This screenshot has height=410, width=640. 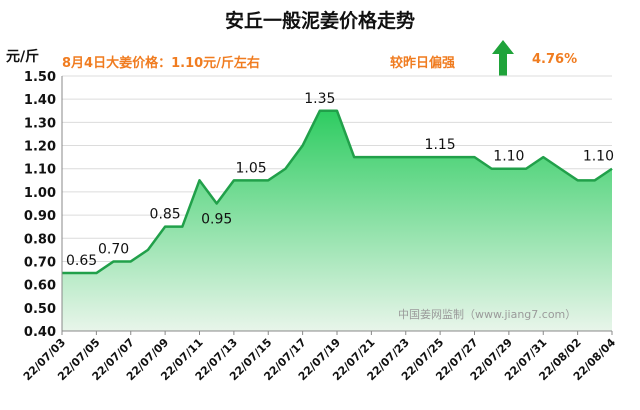 What do you see at coordinates (40, 193) in the screenshot?
I see `y-tick-label: 1.00` at bounding box center [40, 193].